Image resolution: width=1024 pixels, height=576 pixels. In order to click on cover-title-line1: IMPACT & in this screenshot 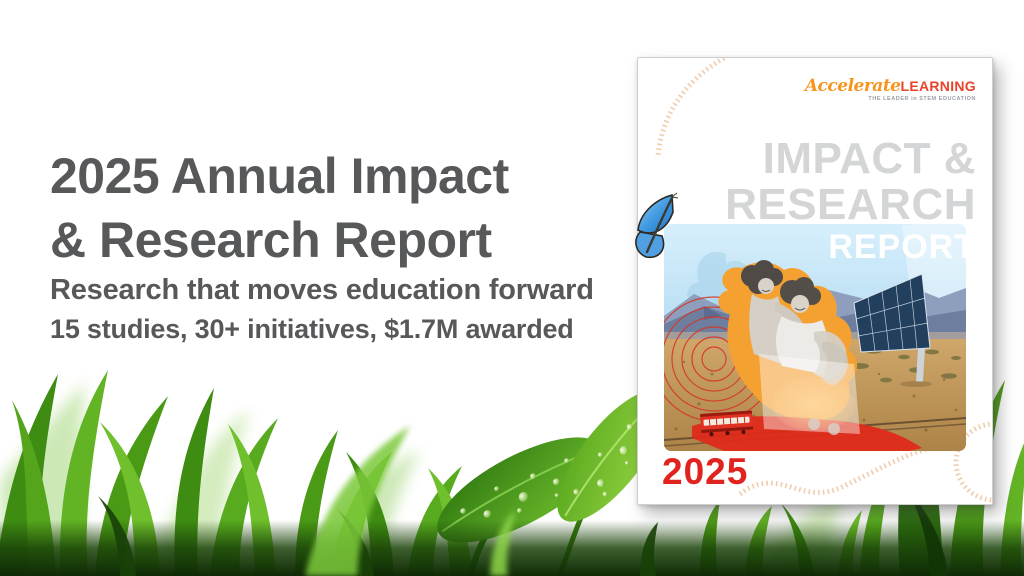, I will do `click(869, 158)`.